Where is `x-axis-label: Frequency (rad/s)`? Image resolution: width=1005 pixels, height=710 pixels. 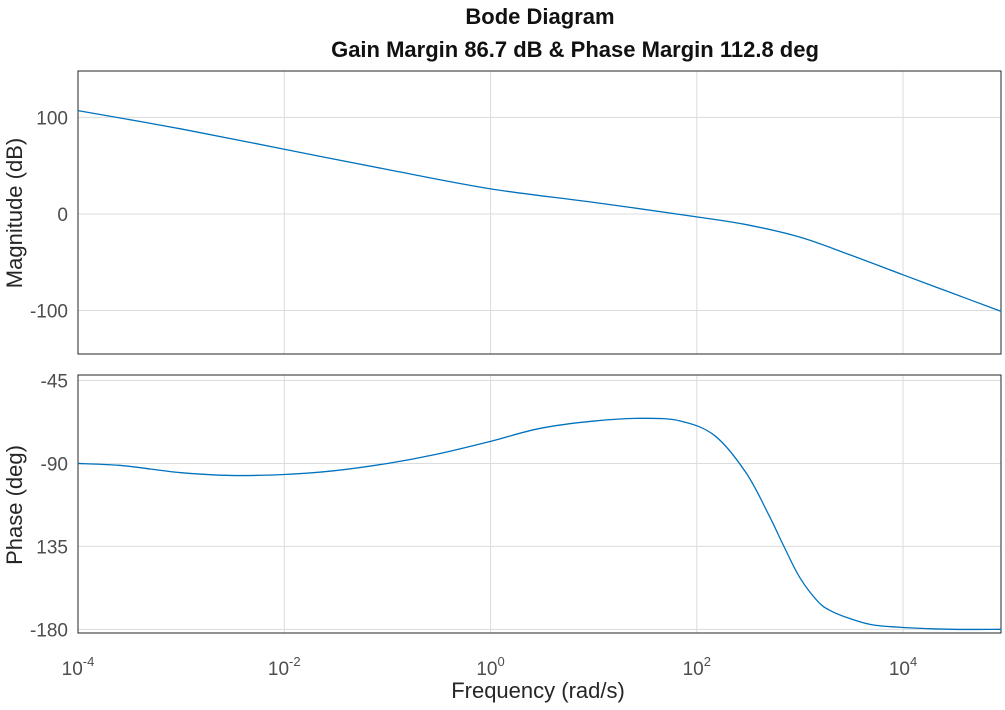 x-axis-label: Frequency (rad/s) is located at coordinates (538, 690).